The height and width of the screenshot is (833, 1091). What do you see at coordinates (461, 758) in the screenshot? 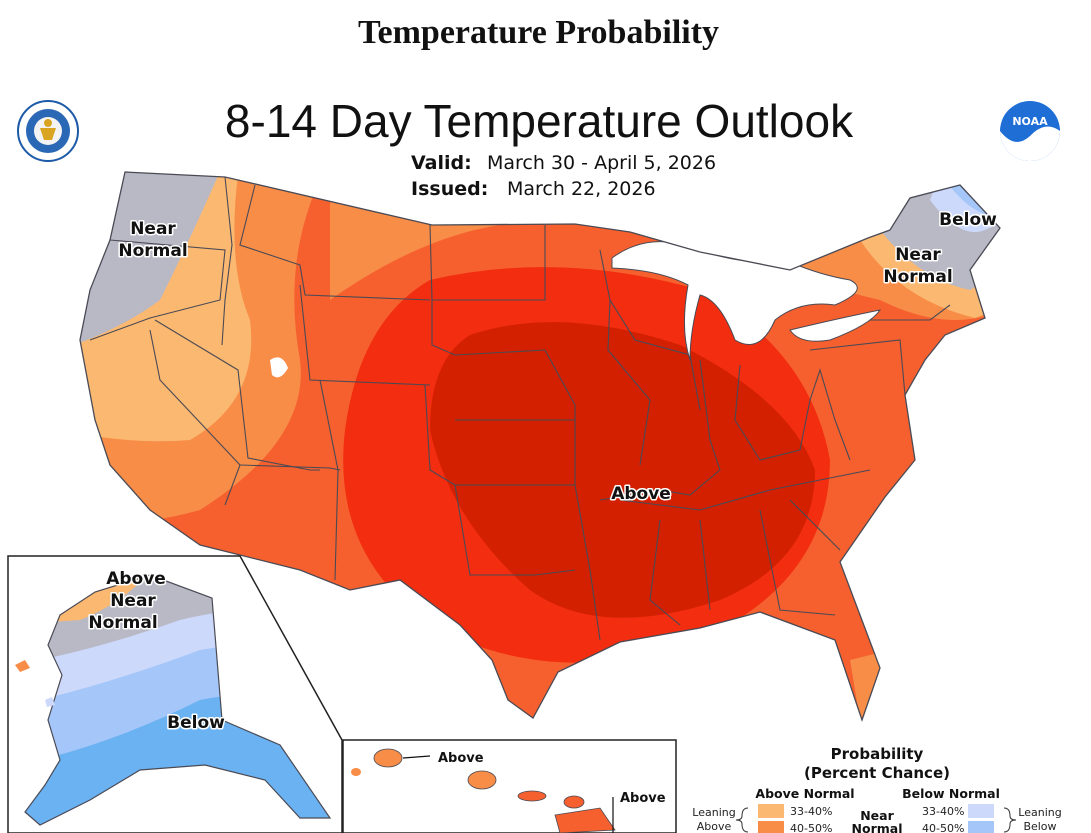
I see `hi-above-label-1: Above` at bounding box center [461, 758].